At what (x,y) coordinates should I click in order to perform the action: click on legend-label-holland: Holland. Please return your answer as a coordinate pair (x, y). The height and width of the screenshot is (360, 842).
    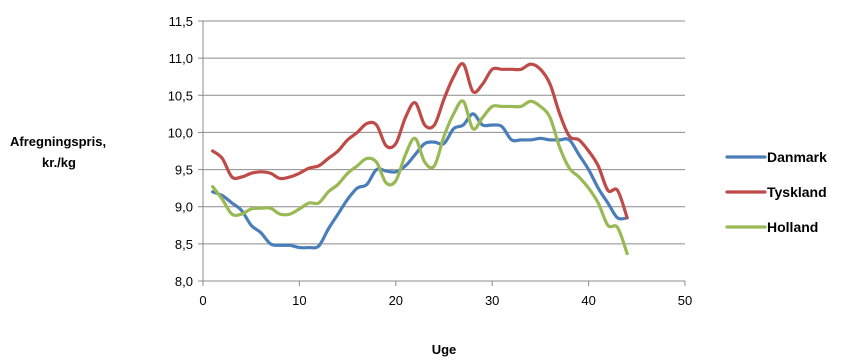
    Looking at the image, I should click on (792, 227).